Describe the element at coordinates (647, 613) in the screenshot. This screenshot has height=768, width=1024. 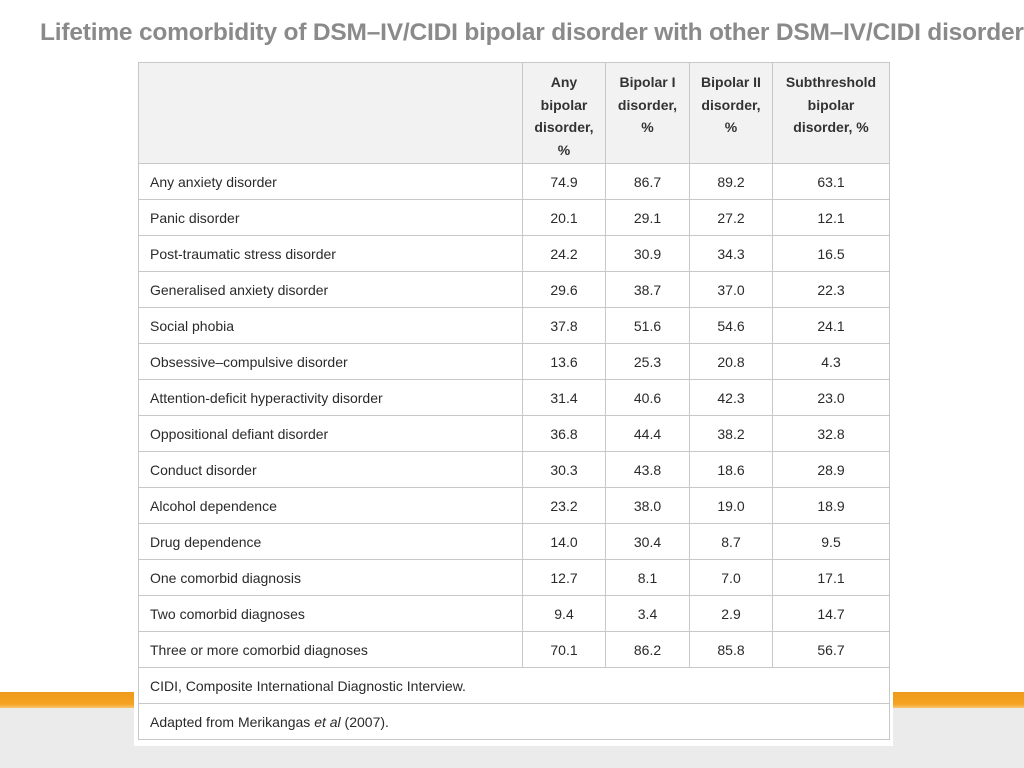
I see `cell-bipolar-i: 3.4` at that location.